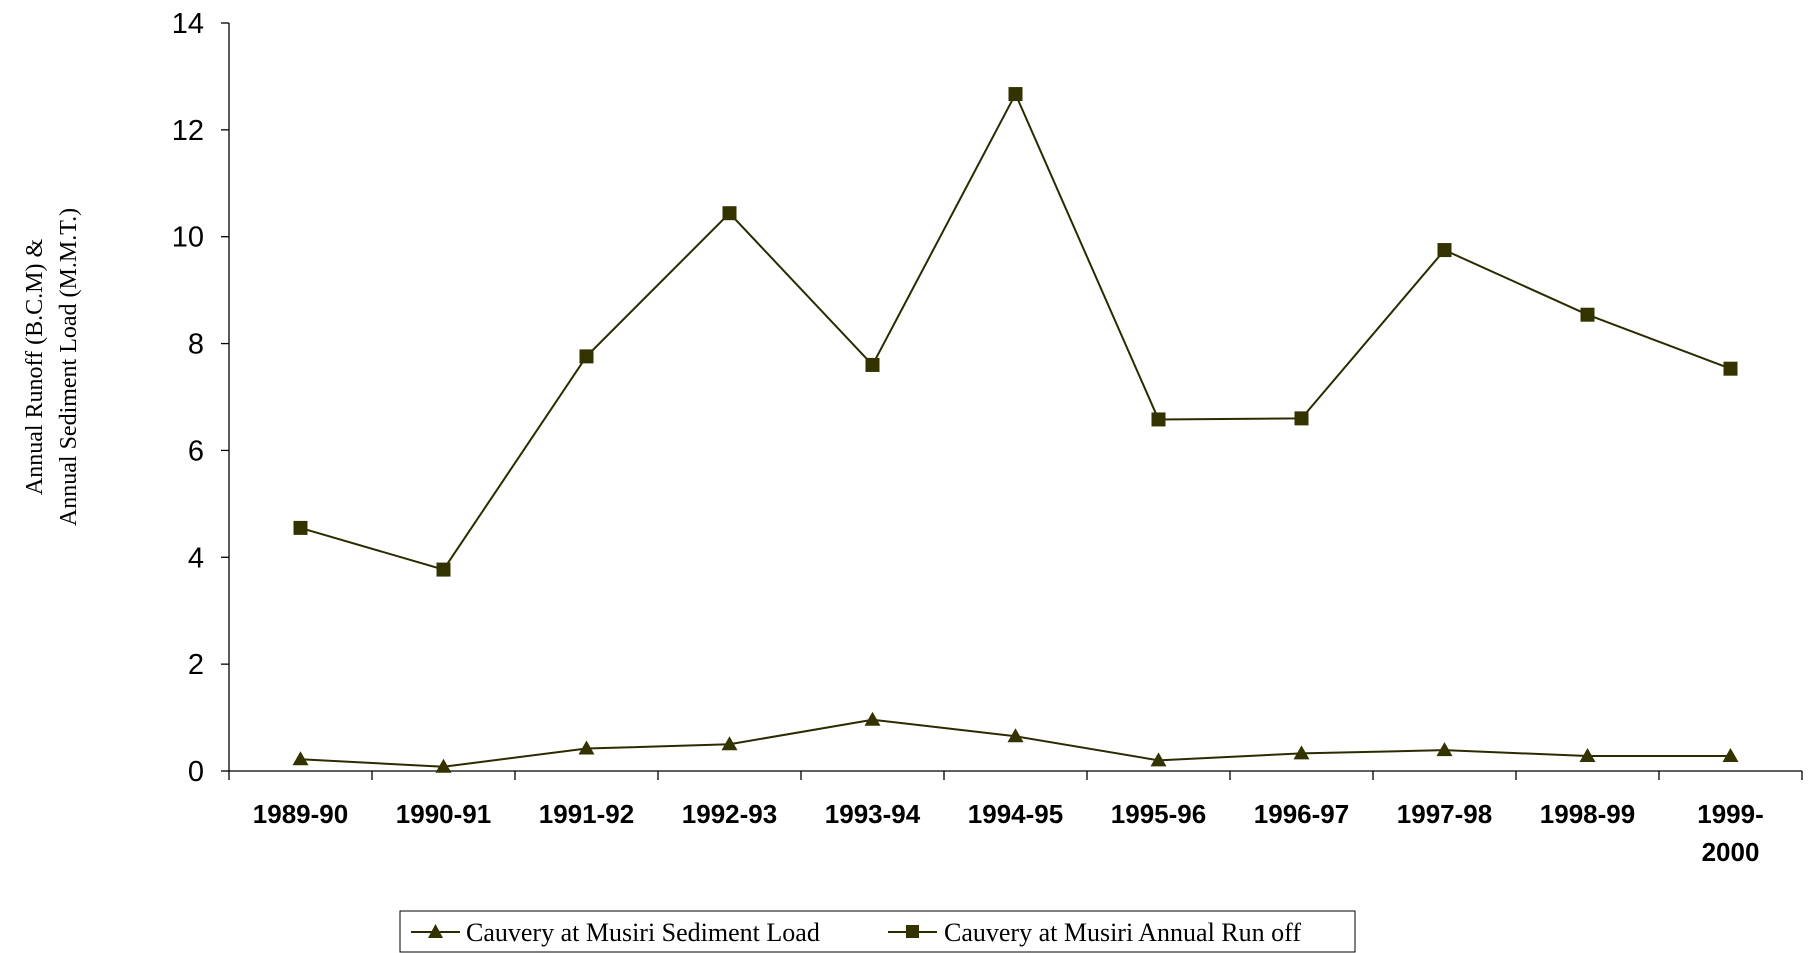 The width and height of the screenshot is (1809, 953). Describe the element at coordinates (196, 665) in the screenshot. I see `y-tick-label: 2` at that location.